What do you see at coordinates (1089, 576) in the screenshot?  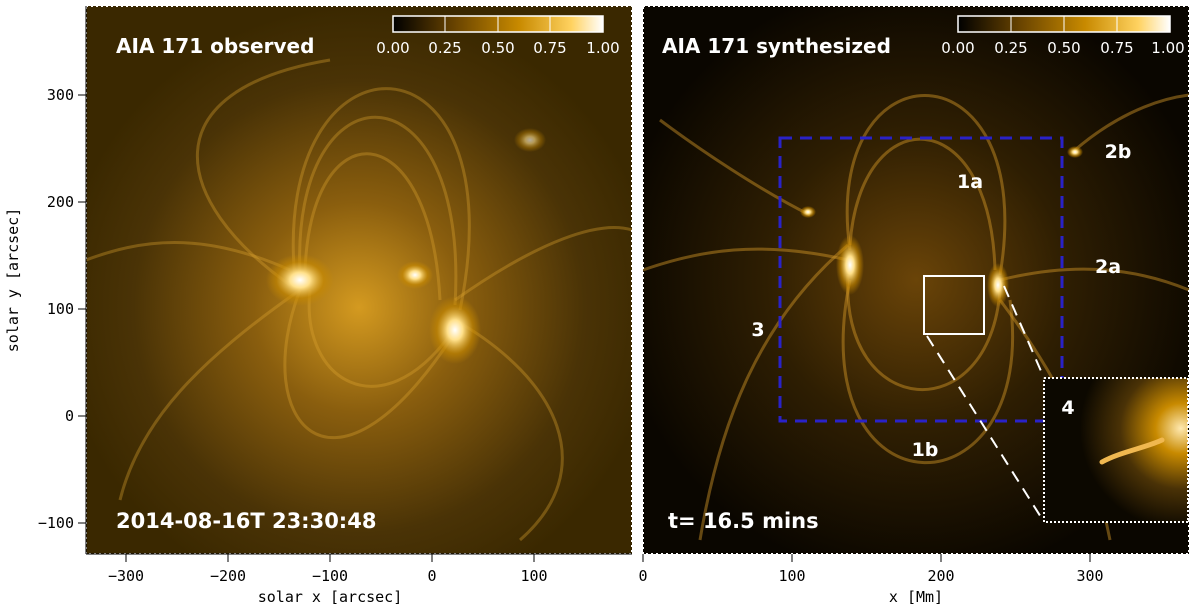 I see `x-tick-label: 300` at bounding box center [1089, 576].